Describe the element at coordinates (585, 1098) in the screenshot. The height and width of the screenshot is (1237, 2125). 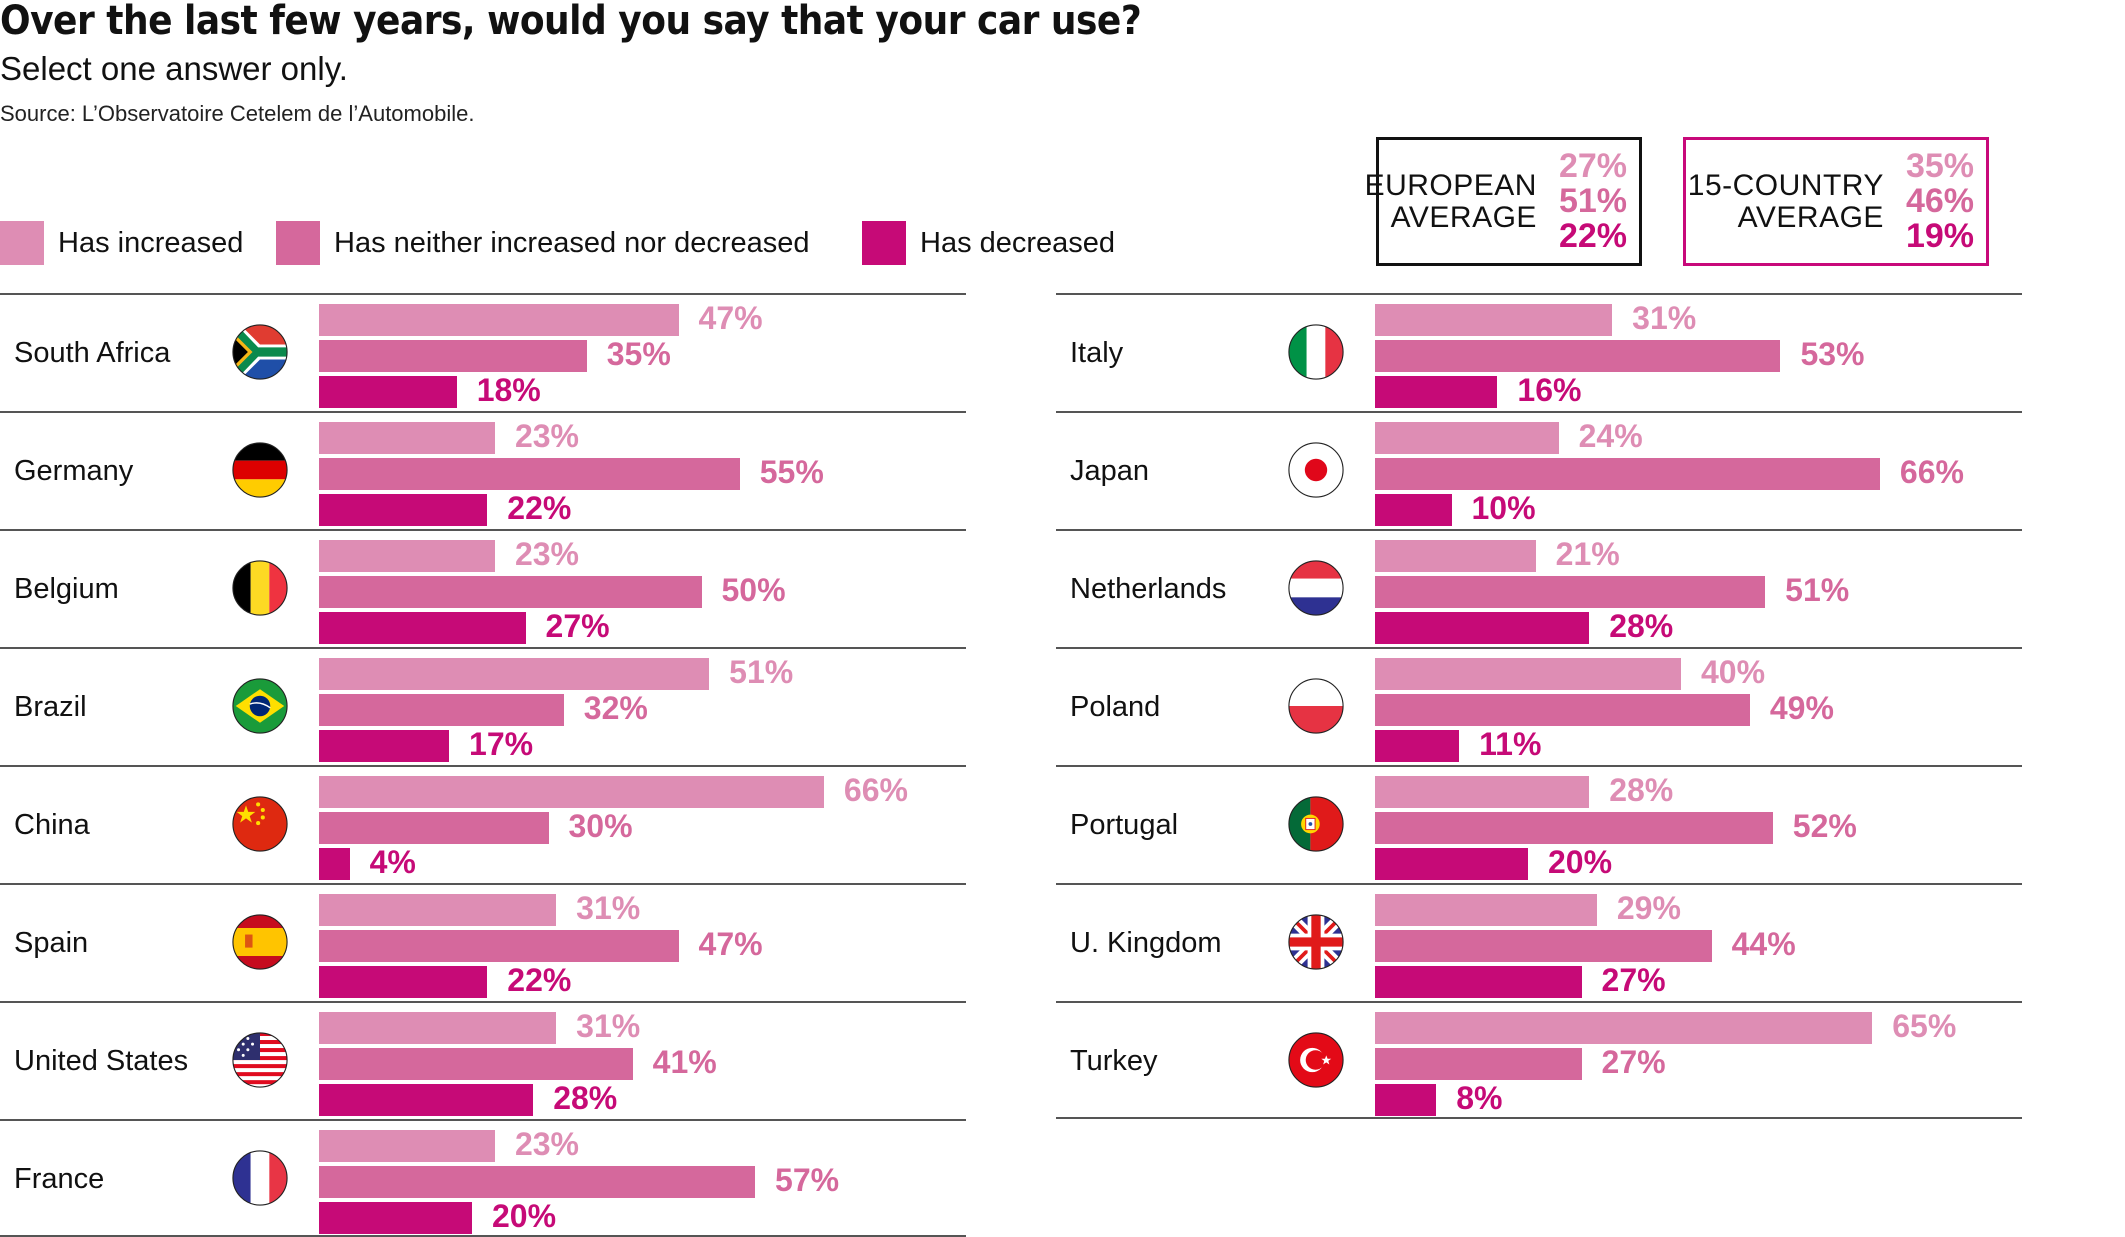
I see `bar-value-label-decreased: 28%` at that location.